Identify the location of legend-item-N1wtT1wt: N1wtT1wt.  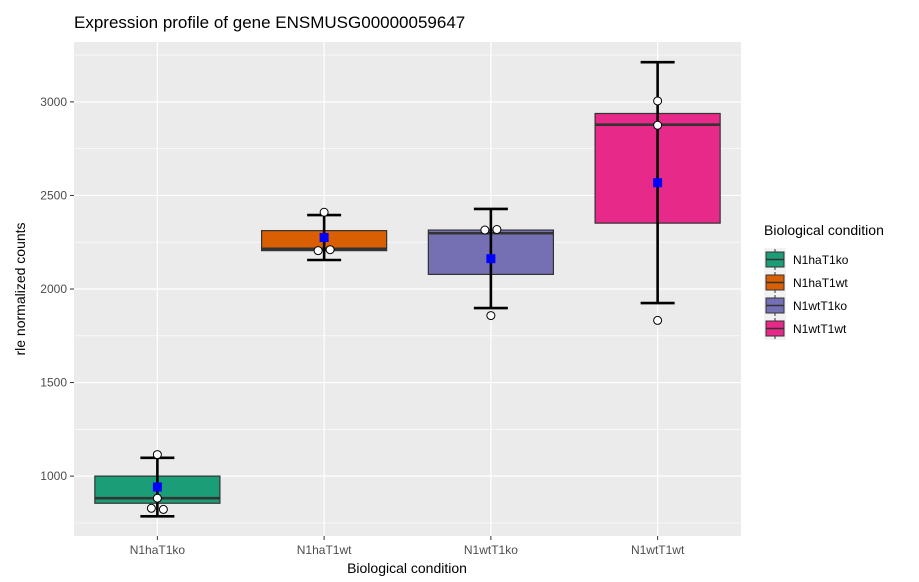
(805, 328).